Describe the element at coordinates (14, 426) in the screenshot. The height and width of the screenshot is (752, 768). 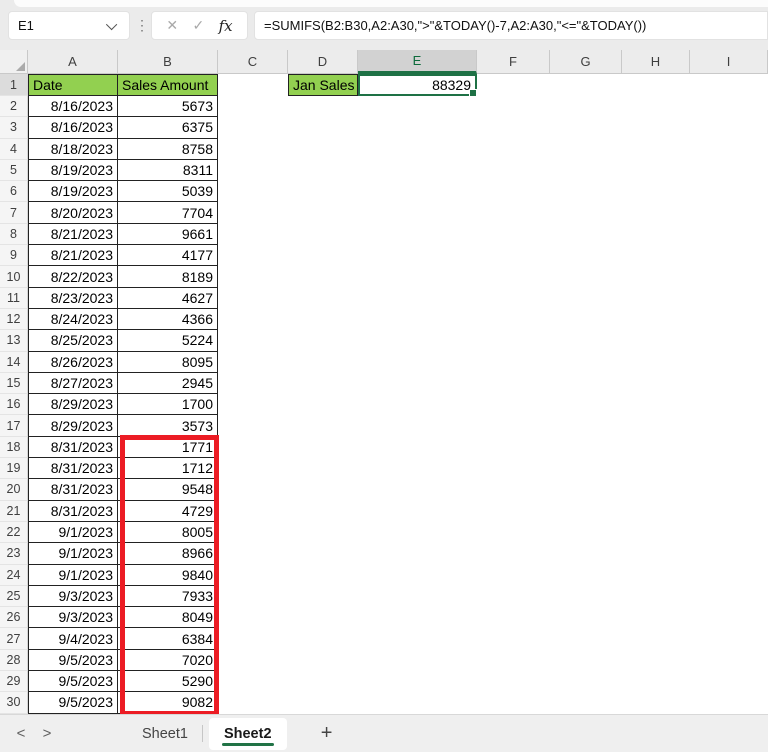
I see `row-header-17: 17` at that location.